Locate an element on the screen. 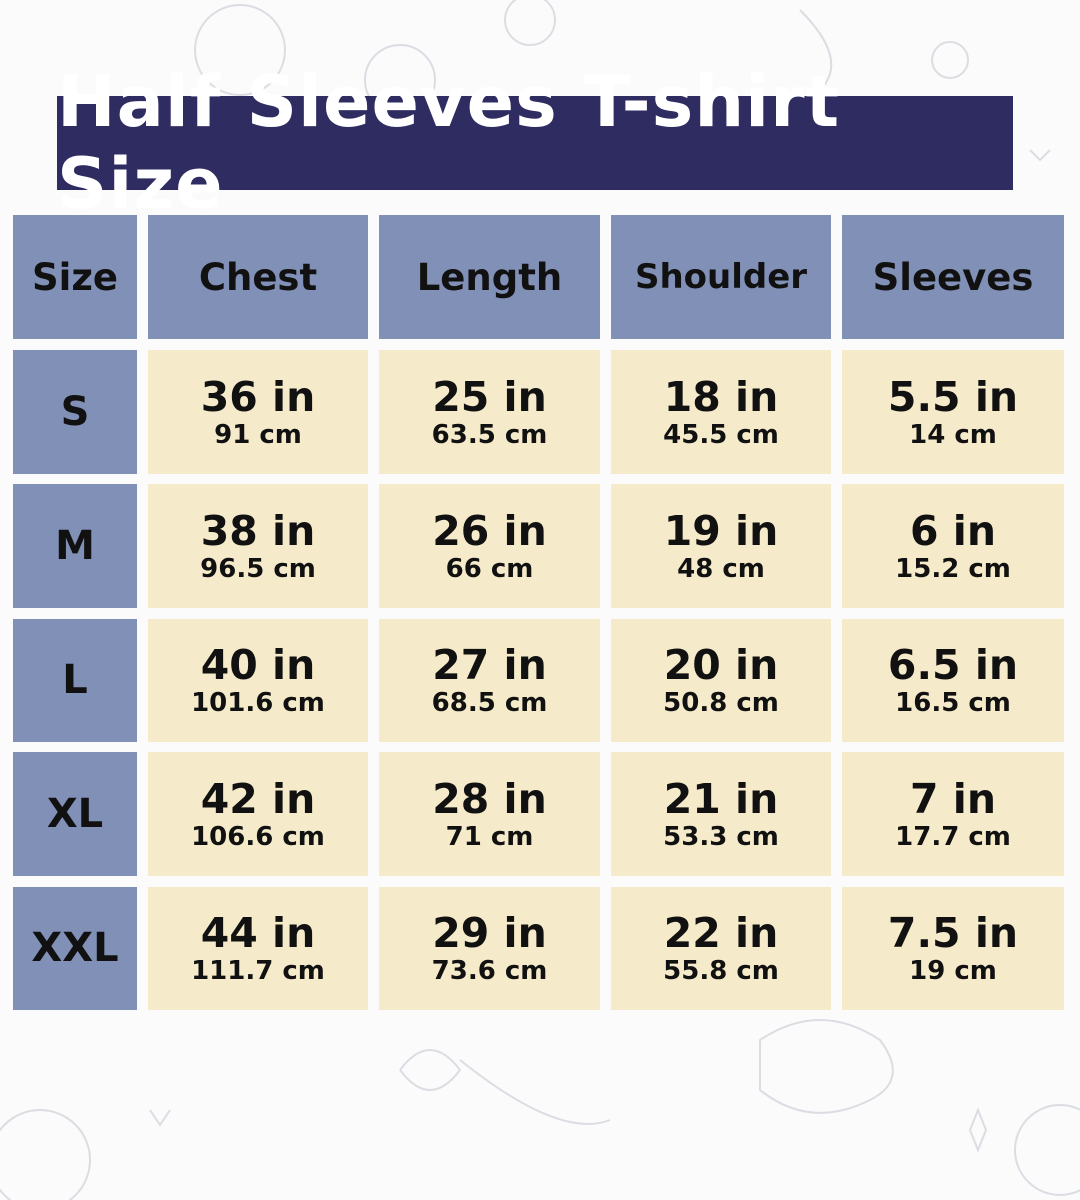 This screenshot has height=1200, width=1080. value-cm: 101.6 cm is located at coordinates (258, 703).